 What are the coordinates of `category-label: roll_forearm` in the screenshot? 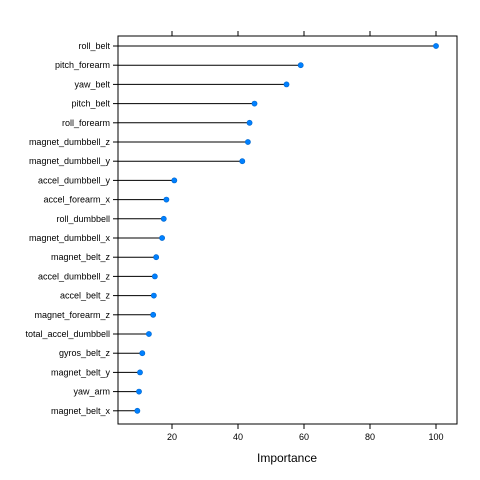 It's located at (86, 123).